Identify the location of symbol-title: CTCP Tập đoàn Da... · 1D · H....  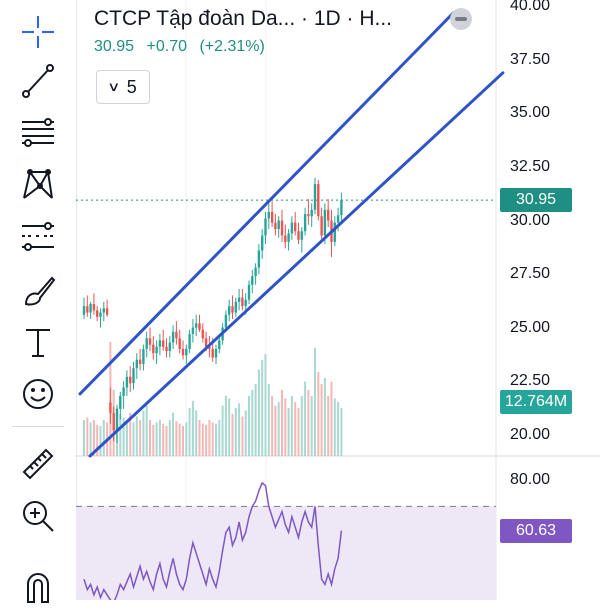
(243, 18).